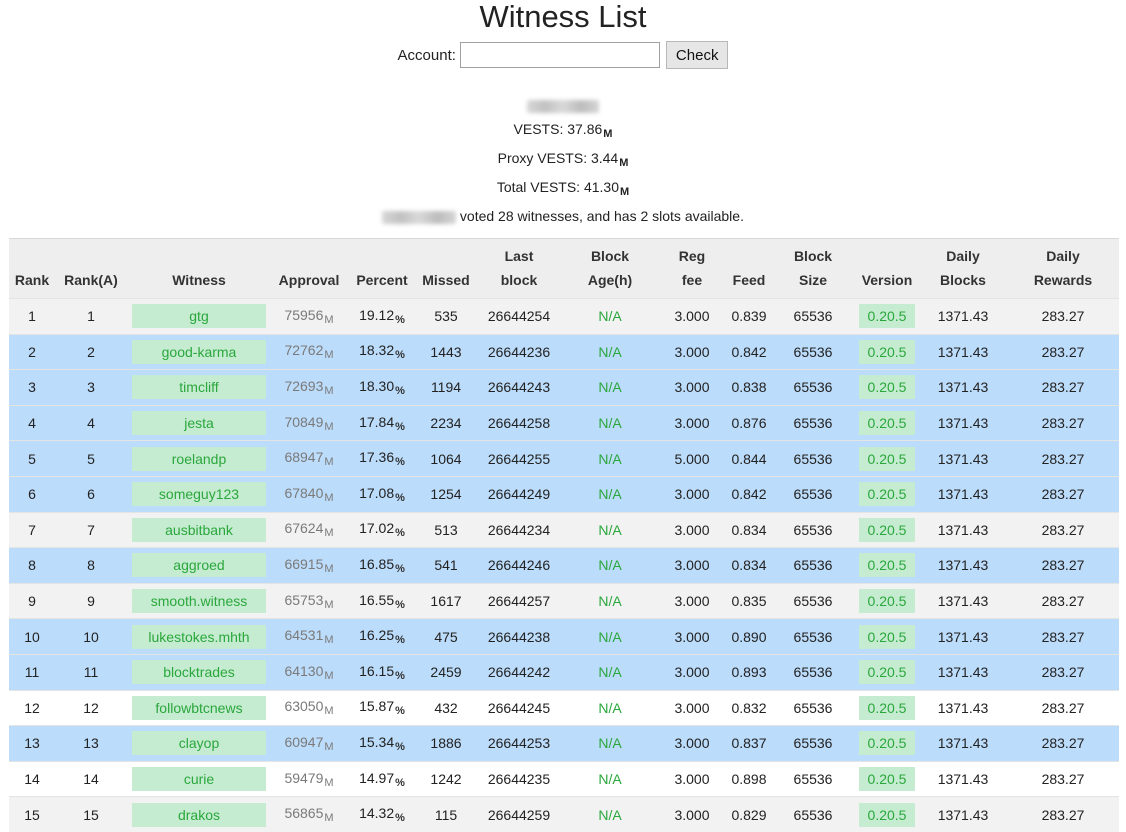 This screenshot has width=1126, height=832. What do you see at coordinates (812, 280) in the screenshot?
I see `header-block-size-line2: Size` at bounding box center [812, 280].